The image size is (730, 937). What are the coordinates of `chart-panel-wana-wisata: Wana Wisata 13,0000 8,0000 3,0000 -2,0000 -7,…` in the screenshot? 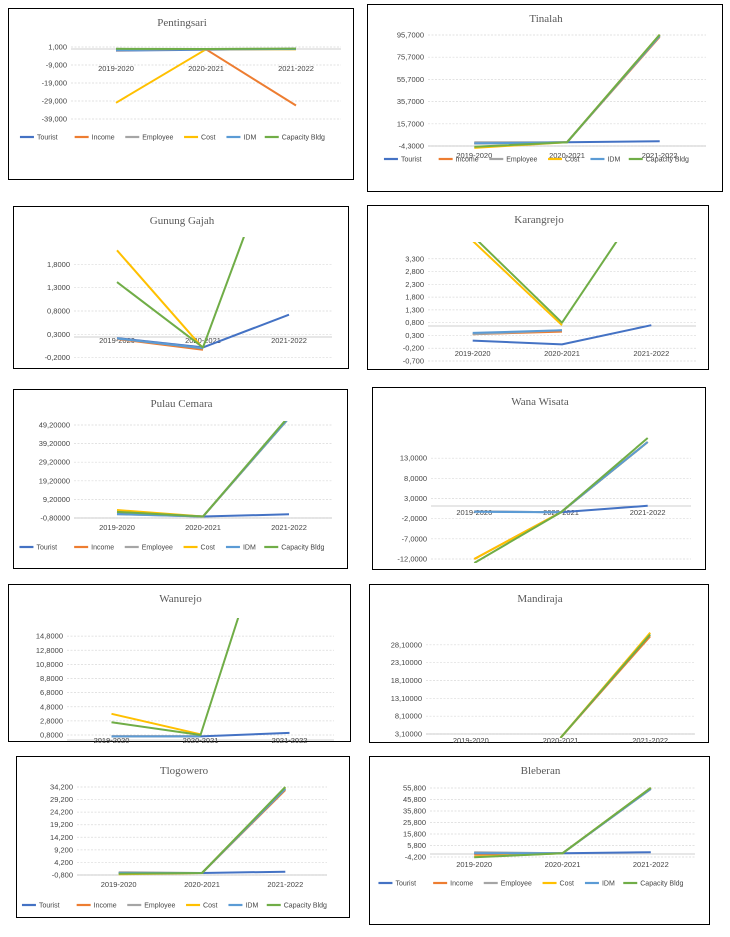 It's located at (539, 478).